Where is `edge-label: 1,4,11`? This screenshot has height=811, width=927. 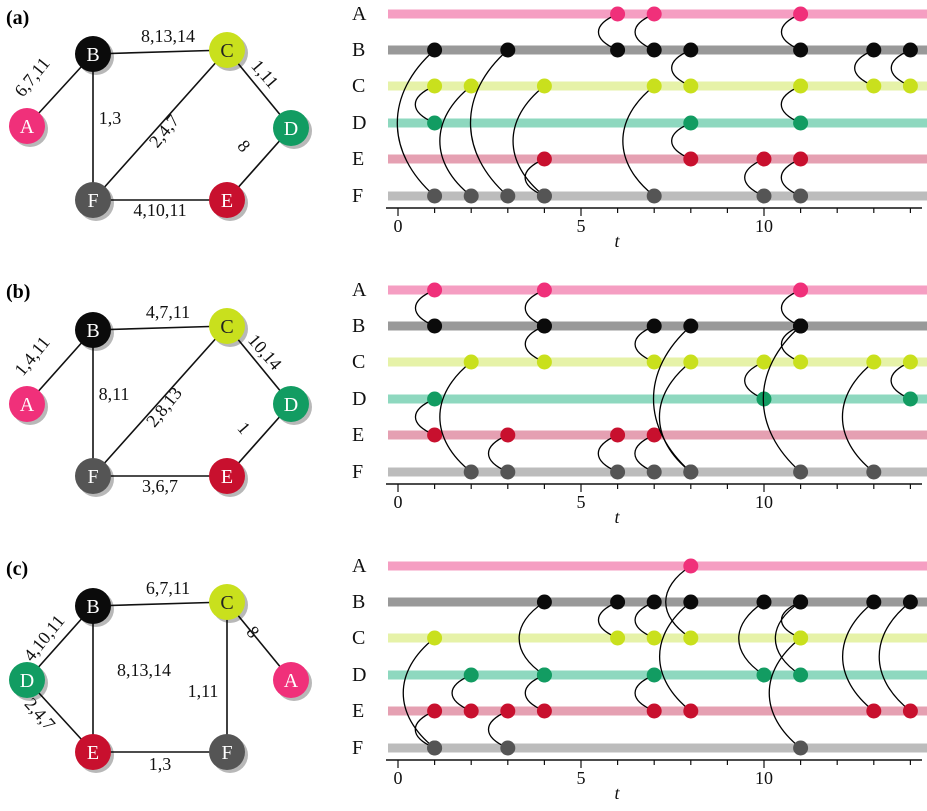 edge-label: 1,4,11 is located at coordinates (31, 355).